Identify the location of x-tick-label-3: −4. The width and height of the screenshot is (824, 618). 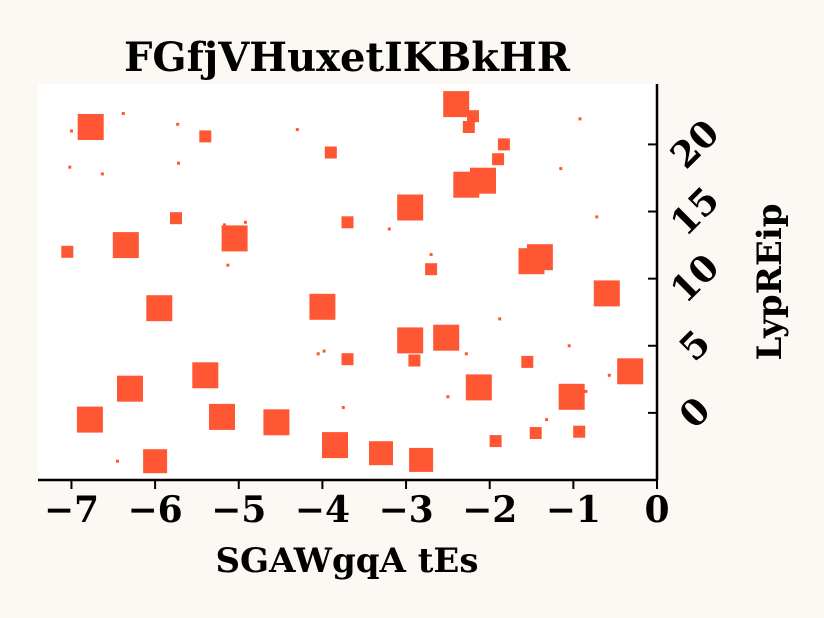
(322, 510).